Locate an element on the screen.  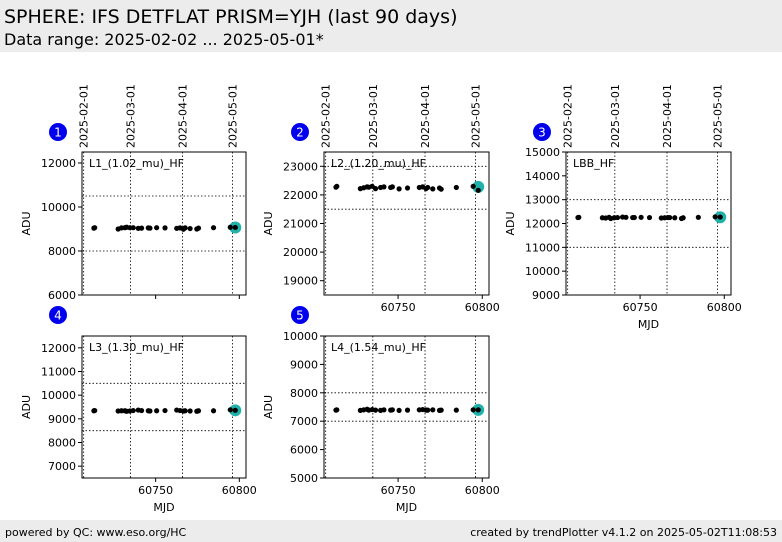
panel-number: 5 is located at coordinates (300, 316).